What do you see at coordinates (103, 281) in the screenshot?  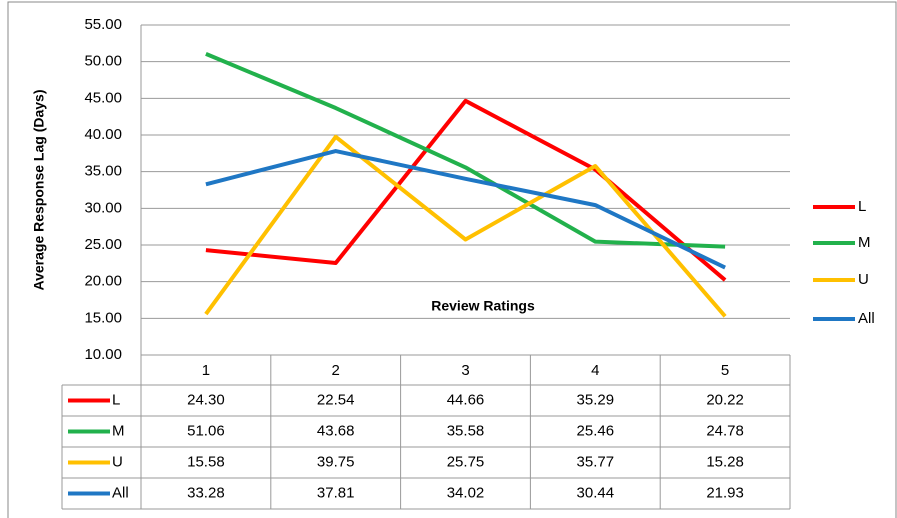 I see `y-tick-label: 20.00` at bounding box center [103, 281].